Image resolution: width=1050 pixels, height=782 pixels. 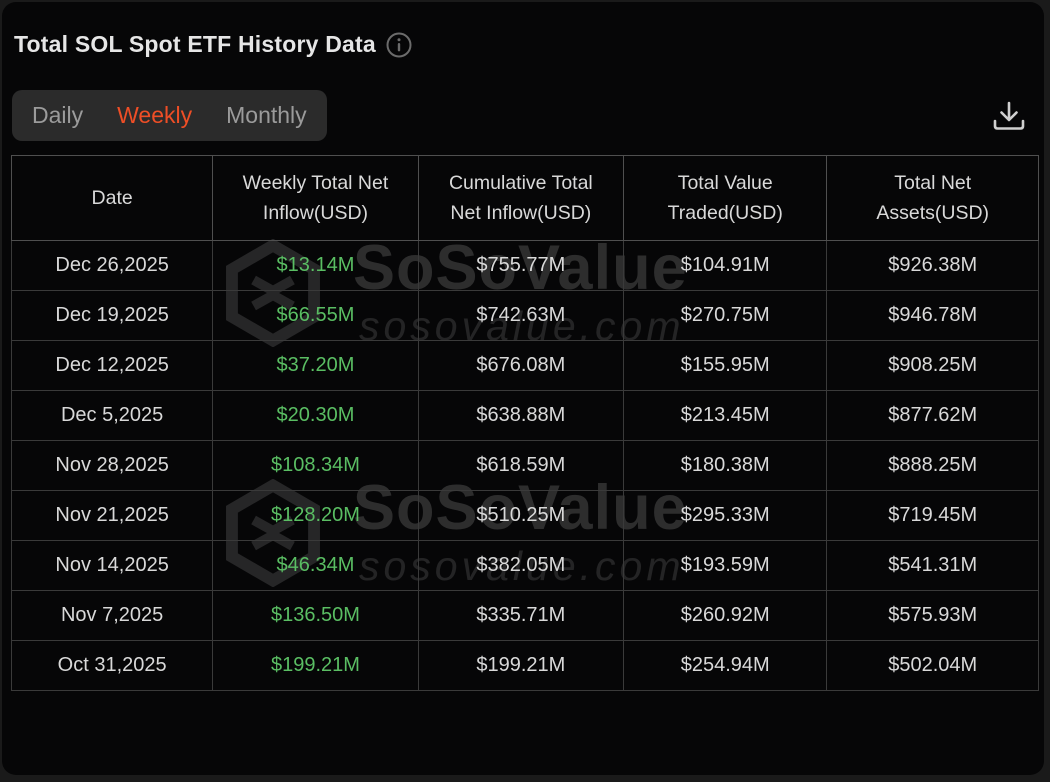 What do you see at coordinates (725, 465) in the screenshot?
I see `value-cell: $180.38M` at bounding box center [725, 465].